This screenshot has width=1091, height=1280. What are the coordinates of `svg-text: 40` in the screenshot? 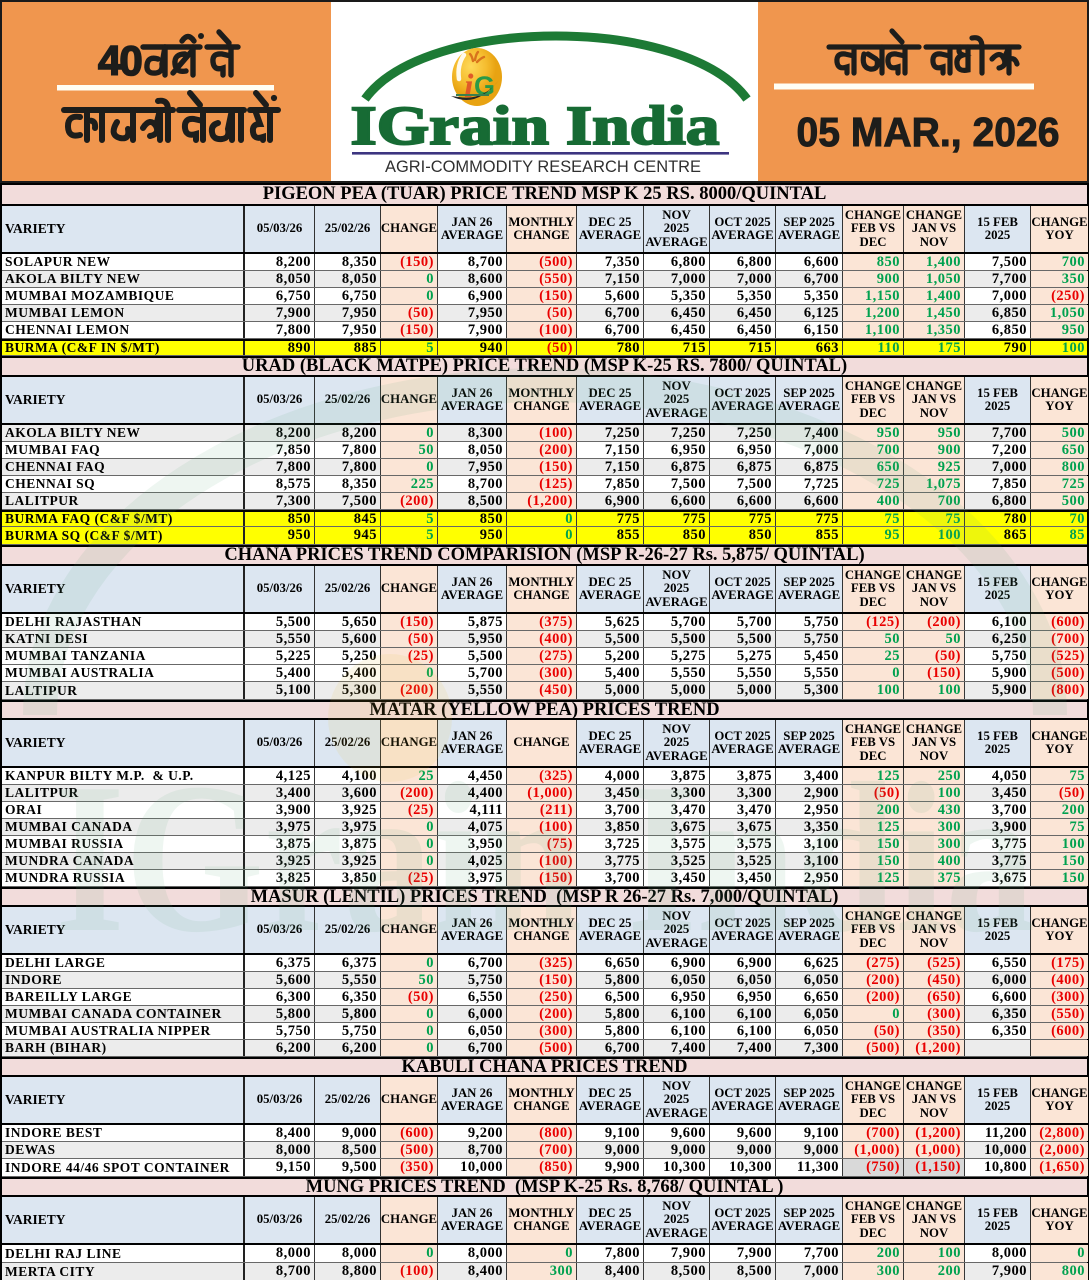 It's located at (119, 60).